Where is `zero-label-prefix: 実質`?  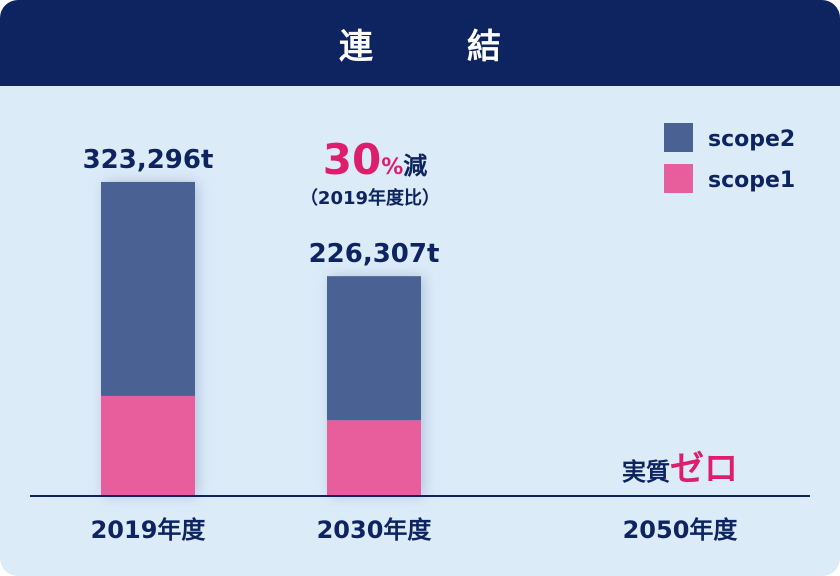 zero-label-prefix: 実質 is located at coordinates (646, 472).